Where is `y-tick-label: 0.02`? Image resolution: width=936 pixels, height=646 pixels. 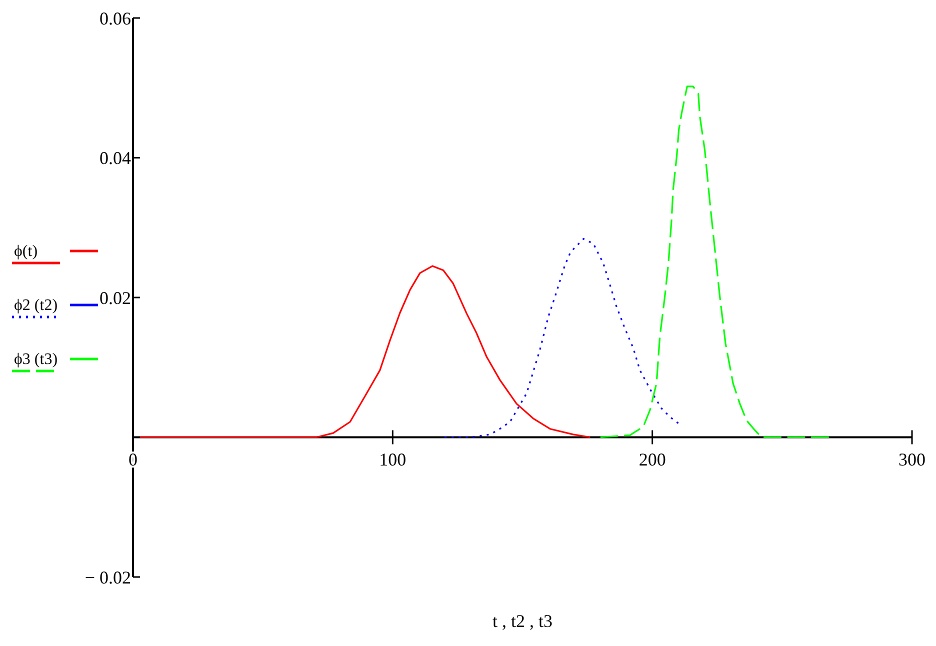
y-tick-label: 0.02 is located at coordinates (115, 298).